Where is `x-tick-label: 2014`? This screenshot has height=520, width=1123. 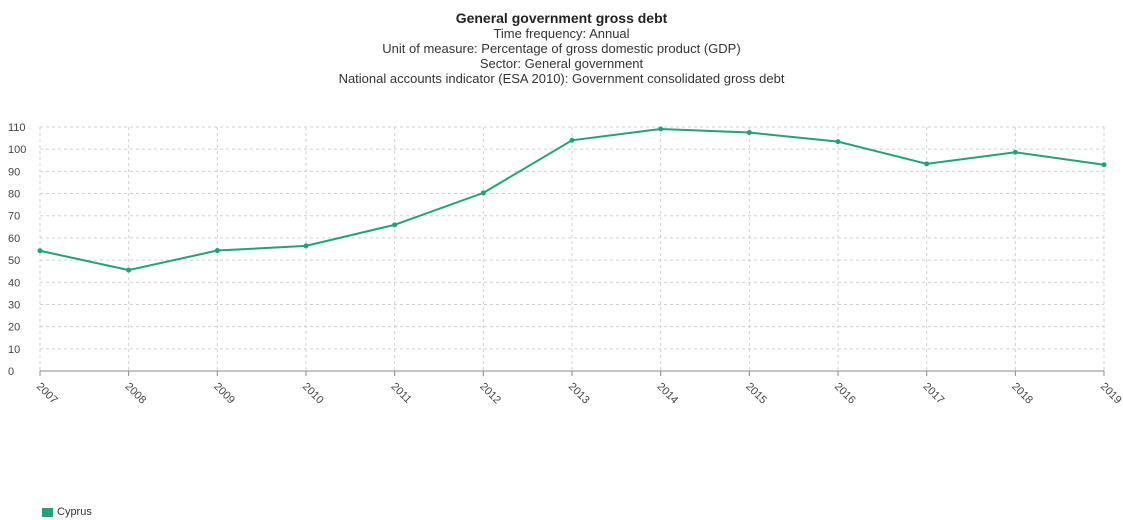
x-tick-label: 2014 is located at coordinates (668, 394).